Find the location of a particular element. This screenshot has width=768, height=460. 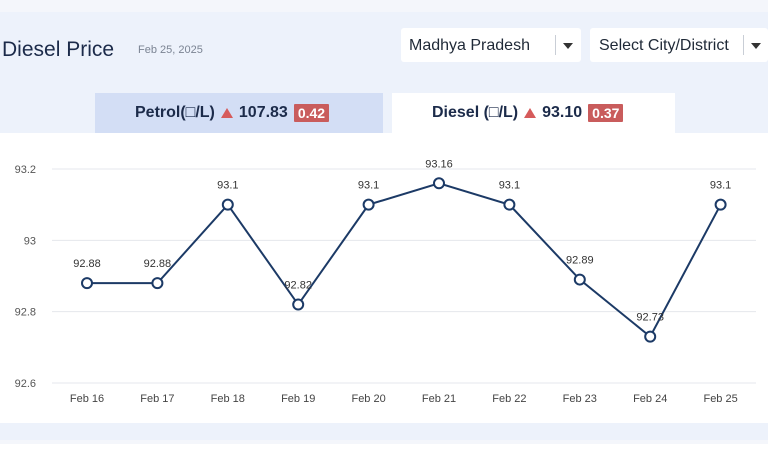

y-tick-label: 93 is located at coordinates (30, 241).